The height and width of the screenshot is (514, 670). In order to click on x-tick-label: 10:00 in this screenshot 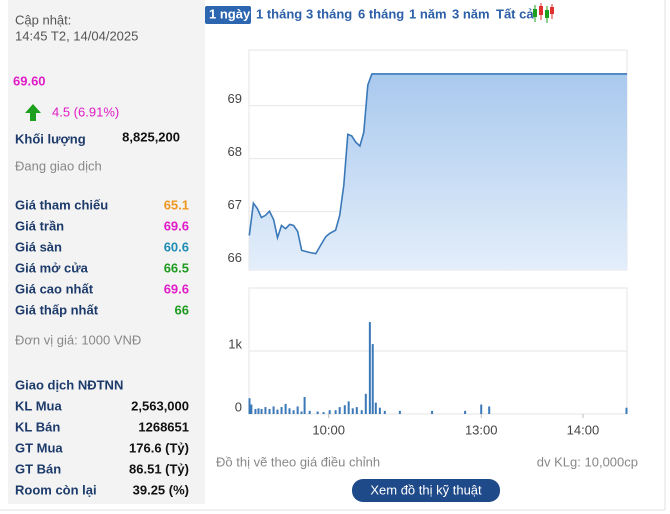, I will do `click(328, 429)`.